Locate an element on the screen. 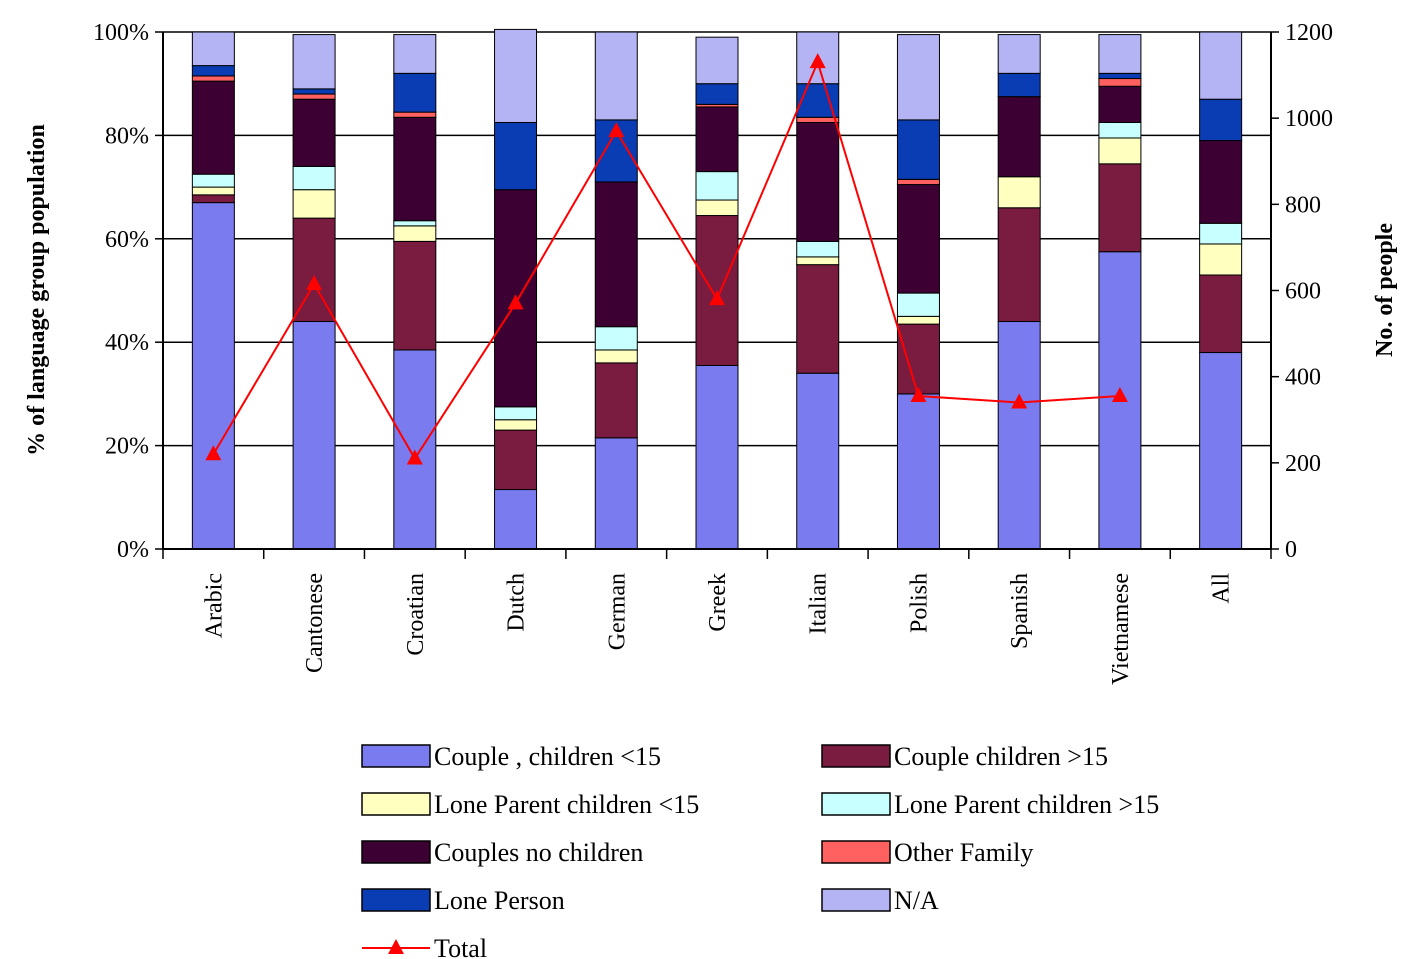 The width and height of the screenshot is (1405, 959). y-tick-label: 60% is located at coordinates (127, 240).